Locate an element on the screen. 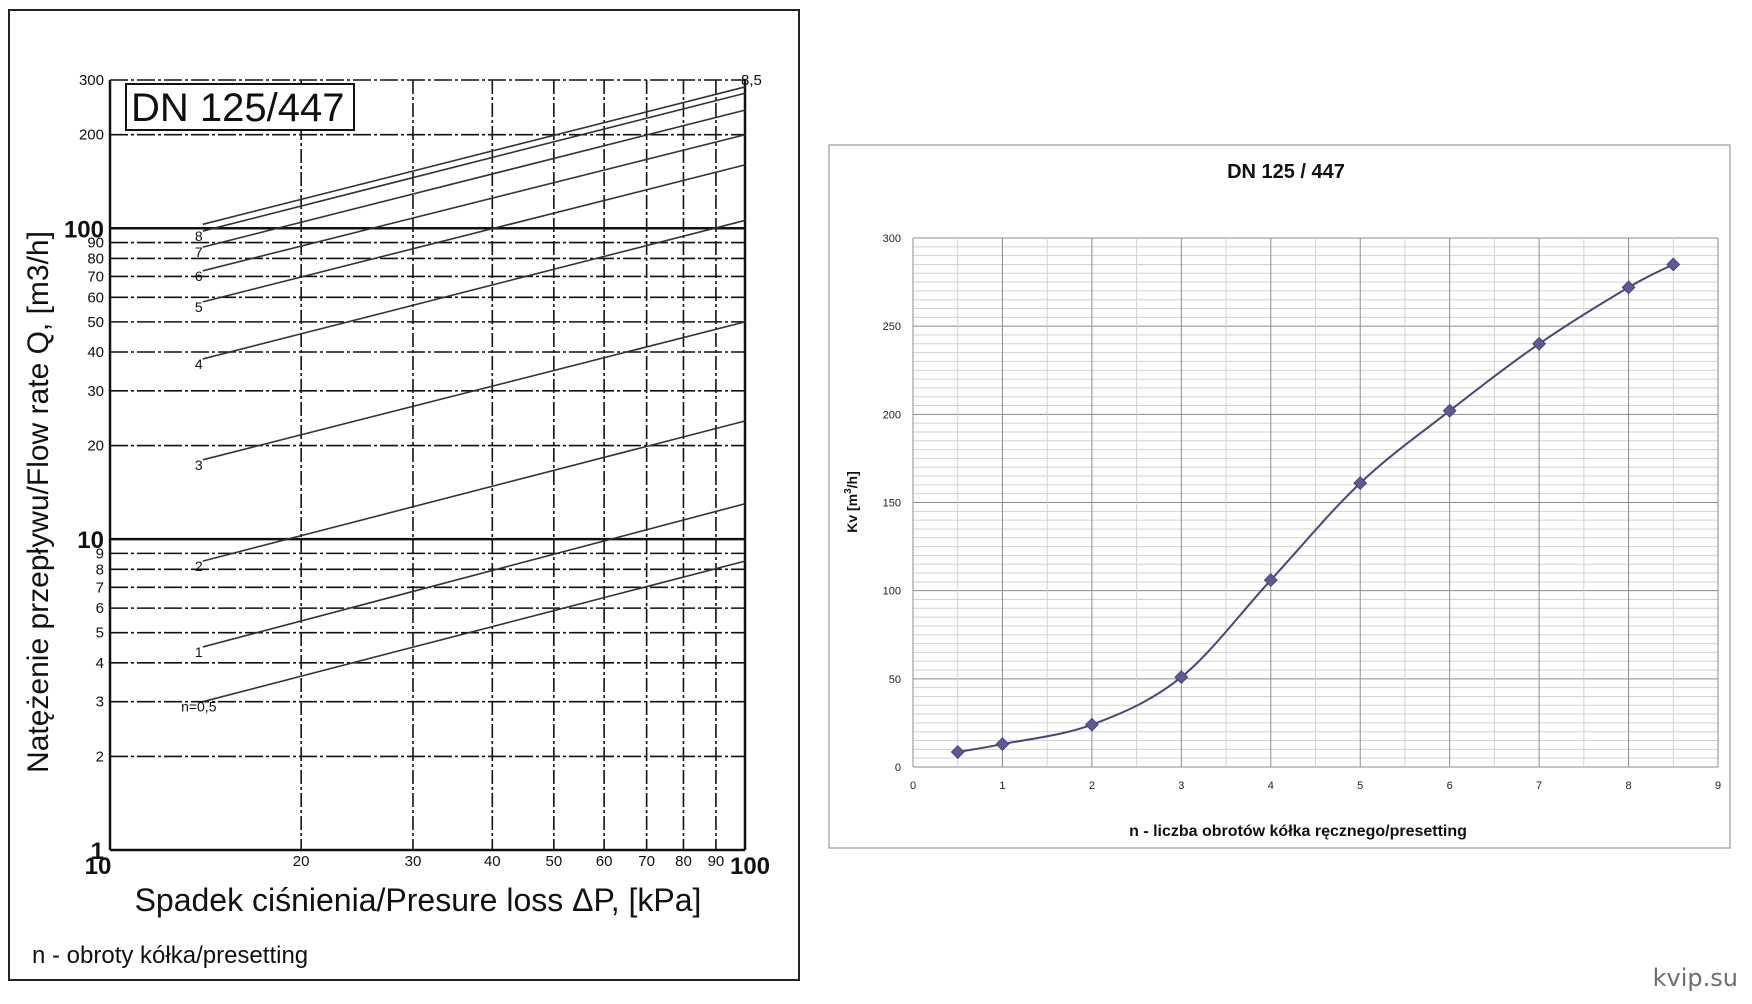 The image size is (1752, 1004). right-y-tick-label: 100 is located at coordinates (892, 592).